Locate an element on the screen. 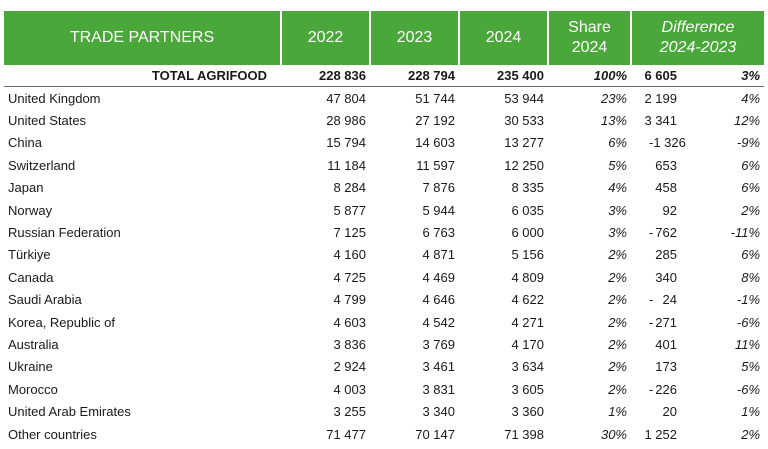 This screenshot has height=449, width=768. value-2022: 3 255 is located at coordinates (349, 412).